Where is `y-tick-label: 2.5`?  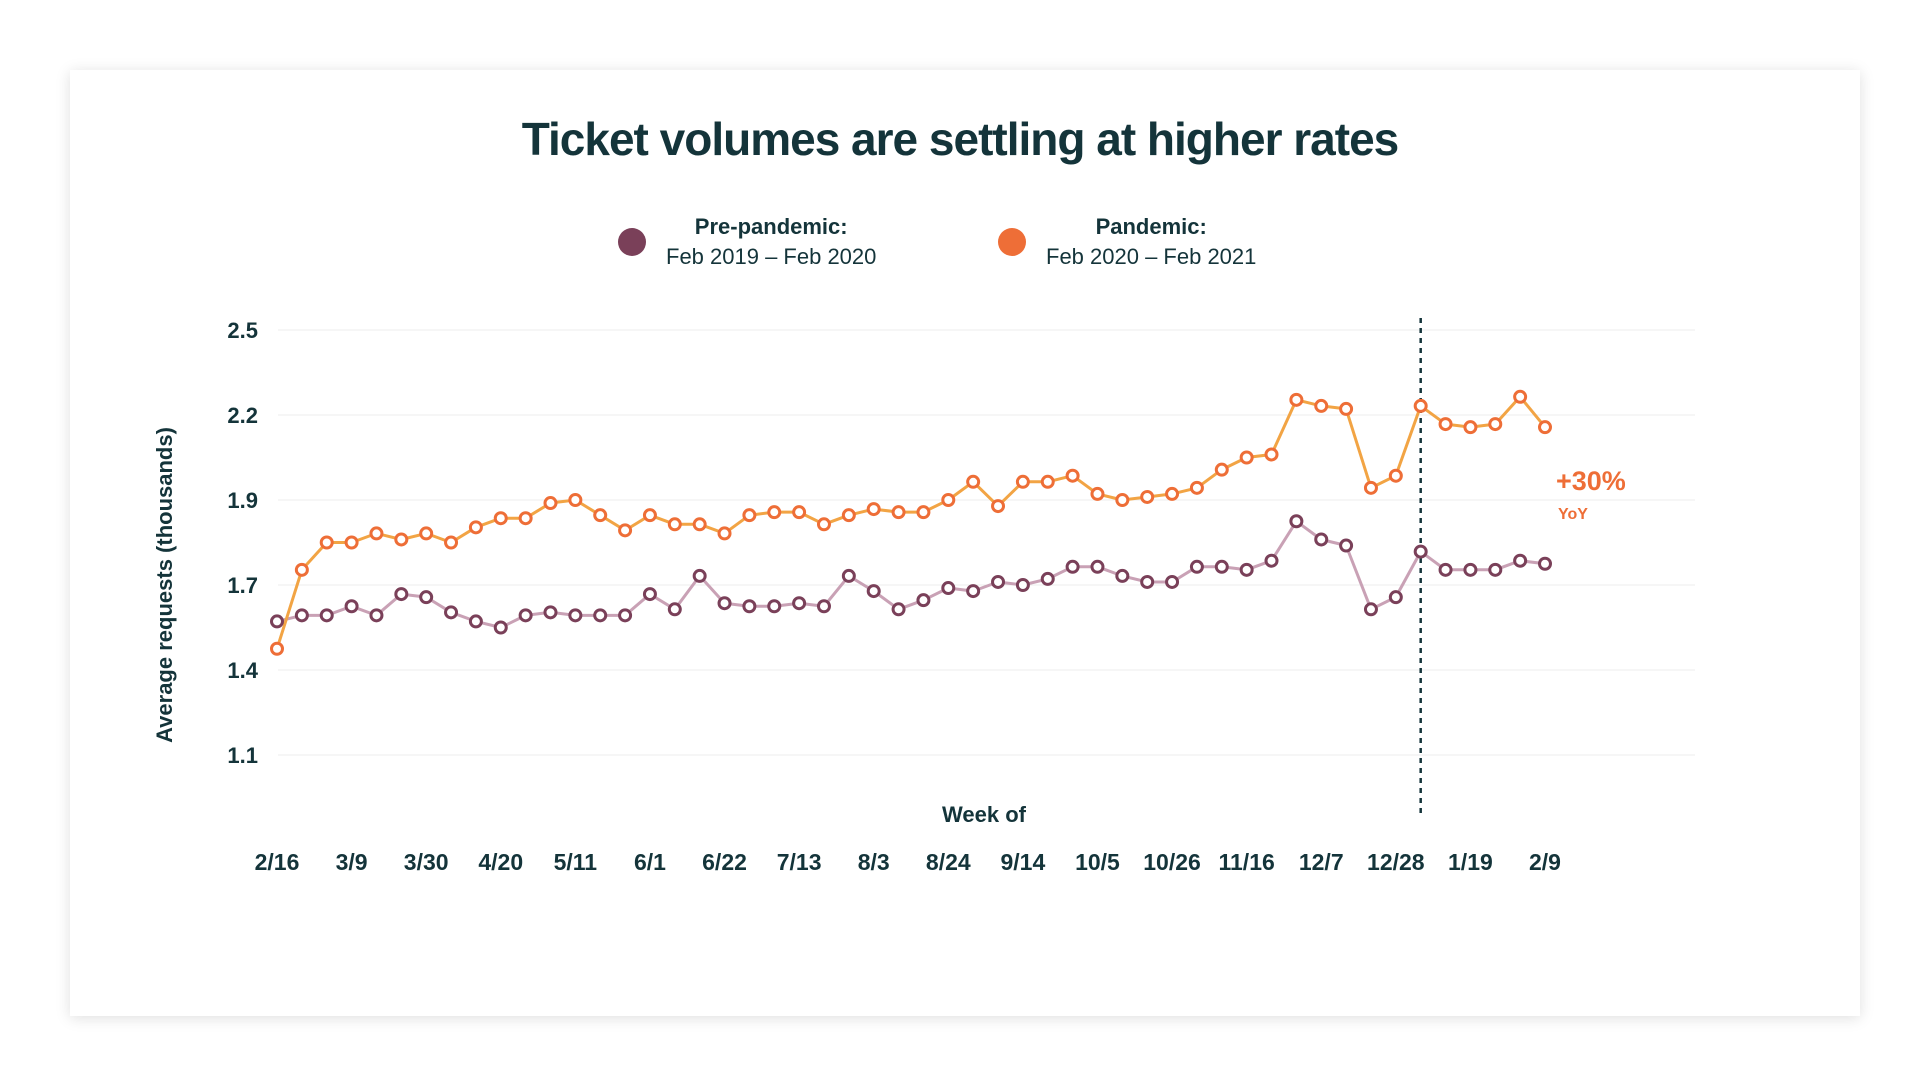
y-tick-label: 2.5 is located at coordinates (242, 330).